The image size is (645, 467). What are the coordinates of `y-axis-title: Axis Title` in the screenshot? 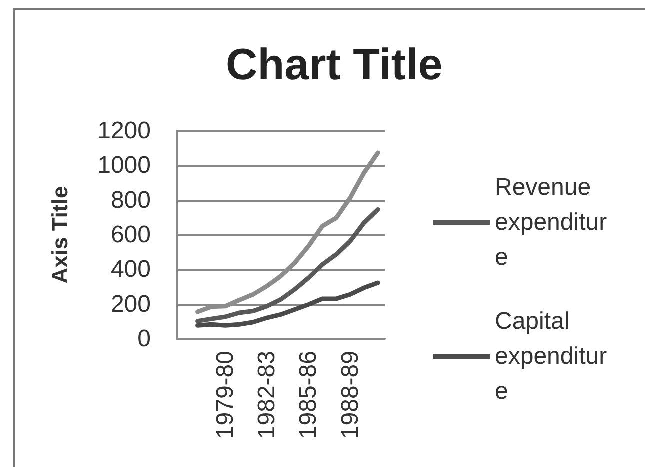 It's located at (60, 235).